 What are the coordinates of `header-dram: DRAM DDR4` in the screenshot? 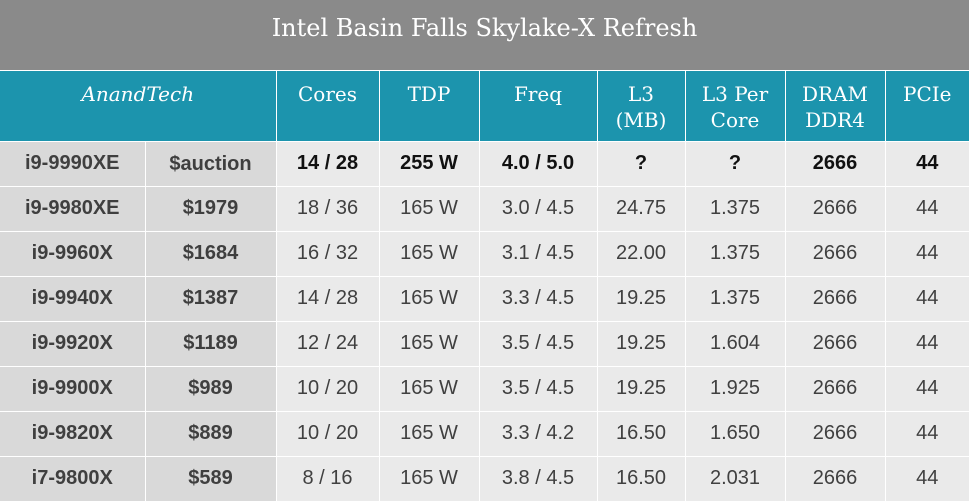 It's located at (835, 106).